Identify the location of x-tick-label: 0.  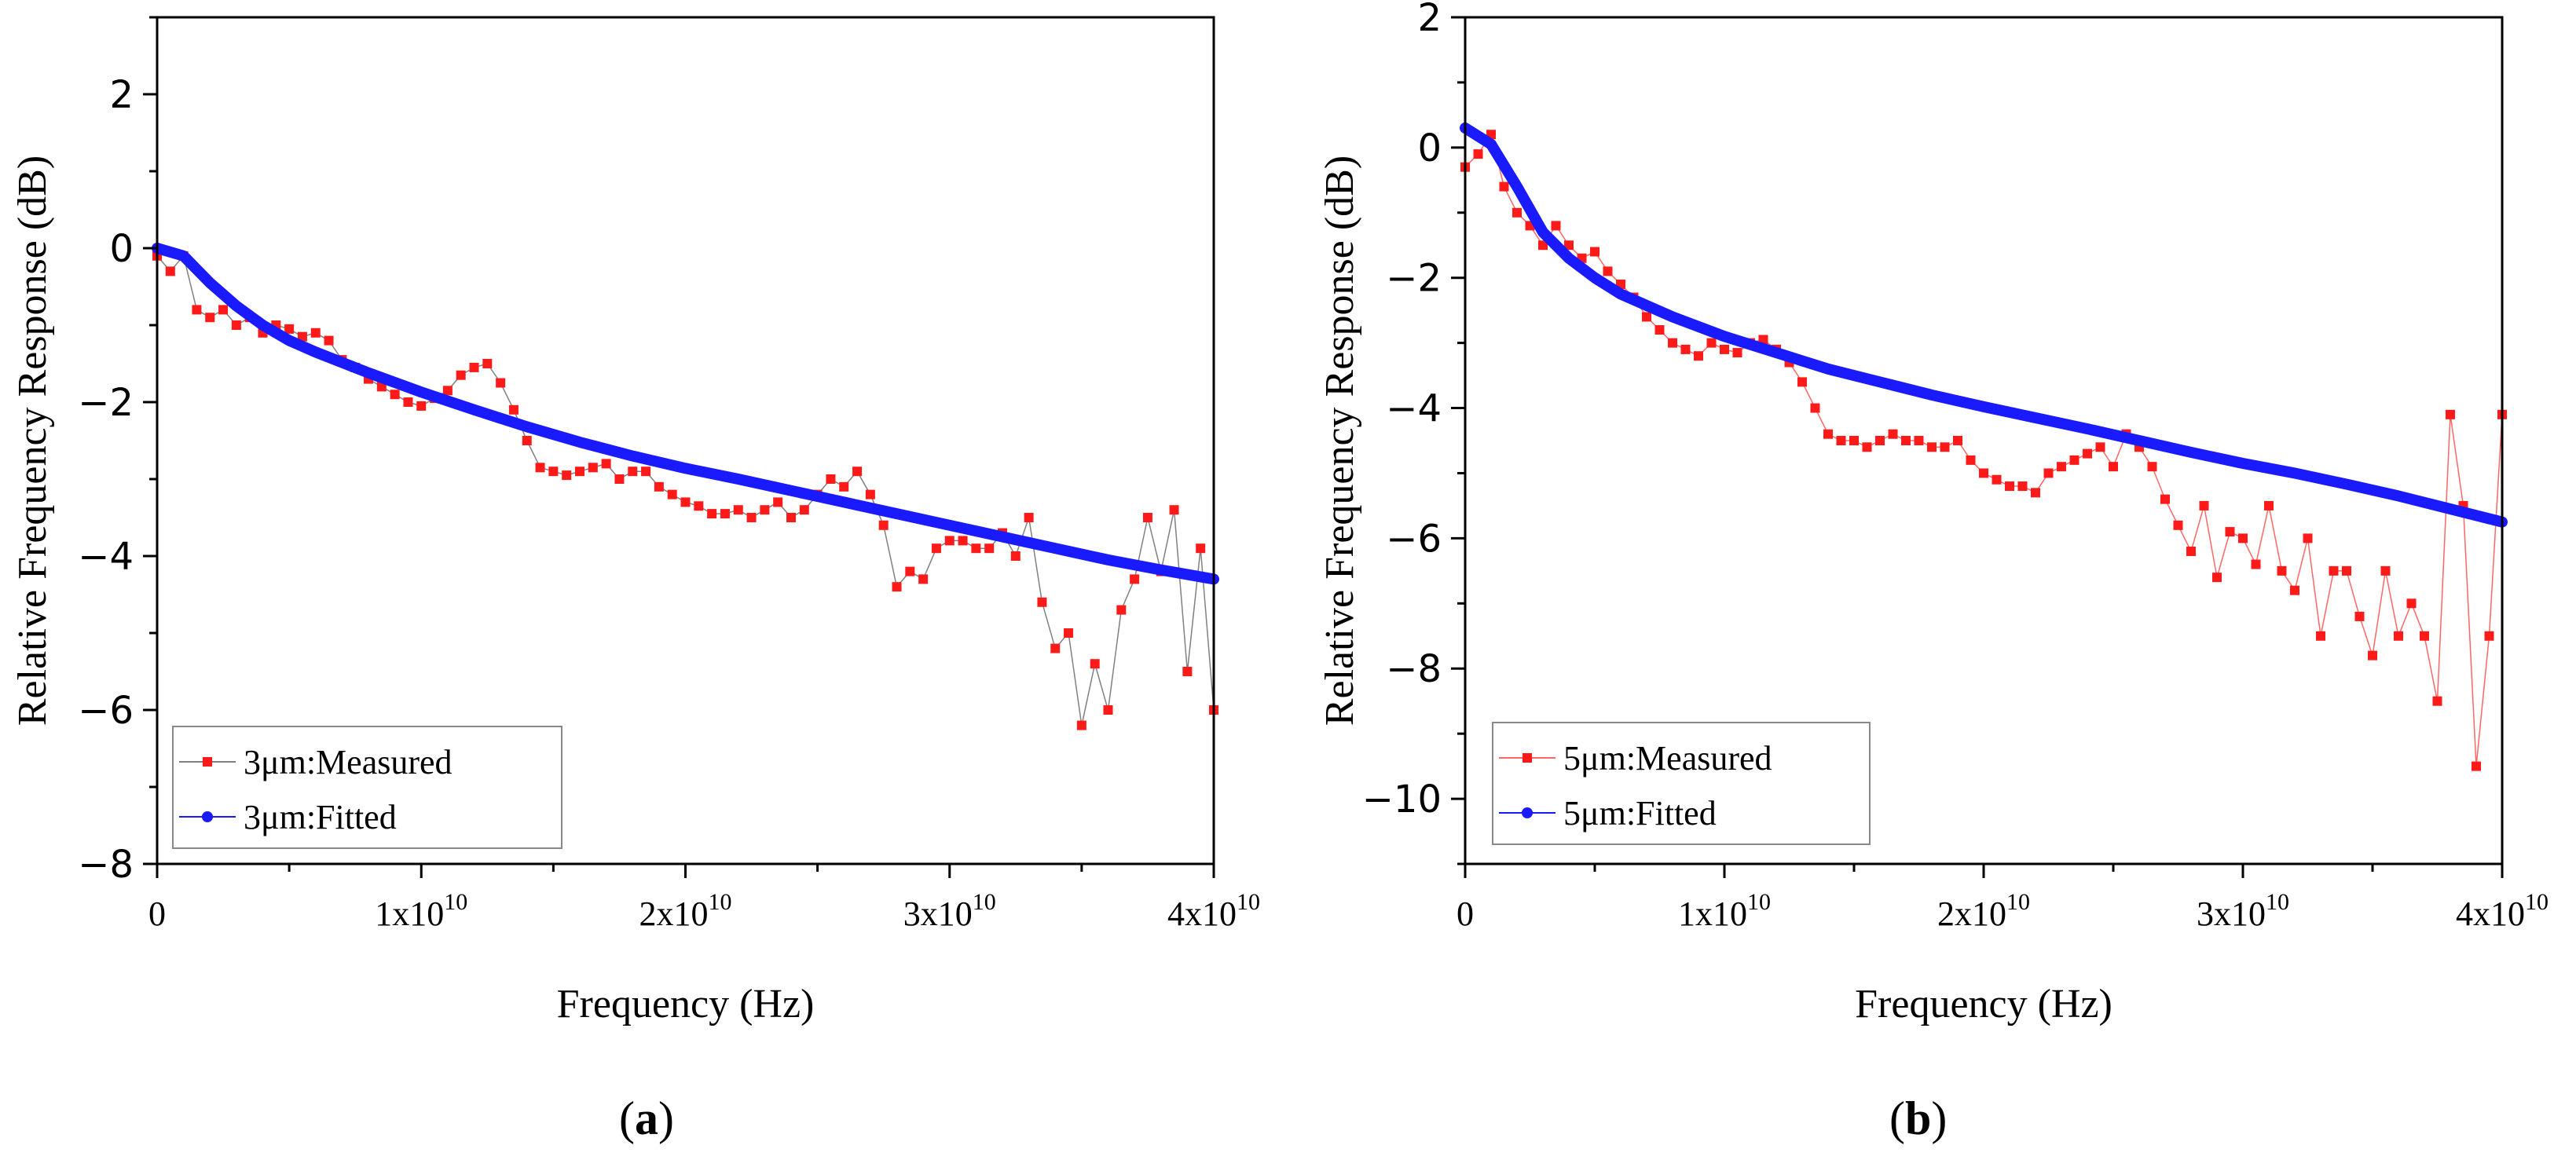
(157, 914).